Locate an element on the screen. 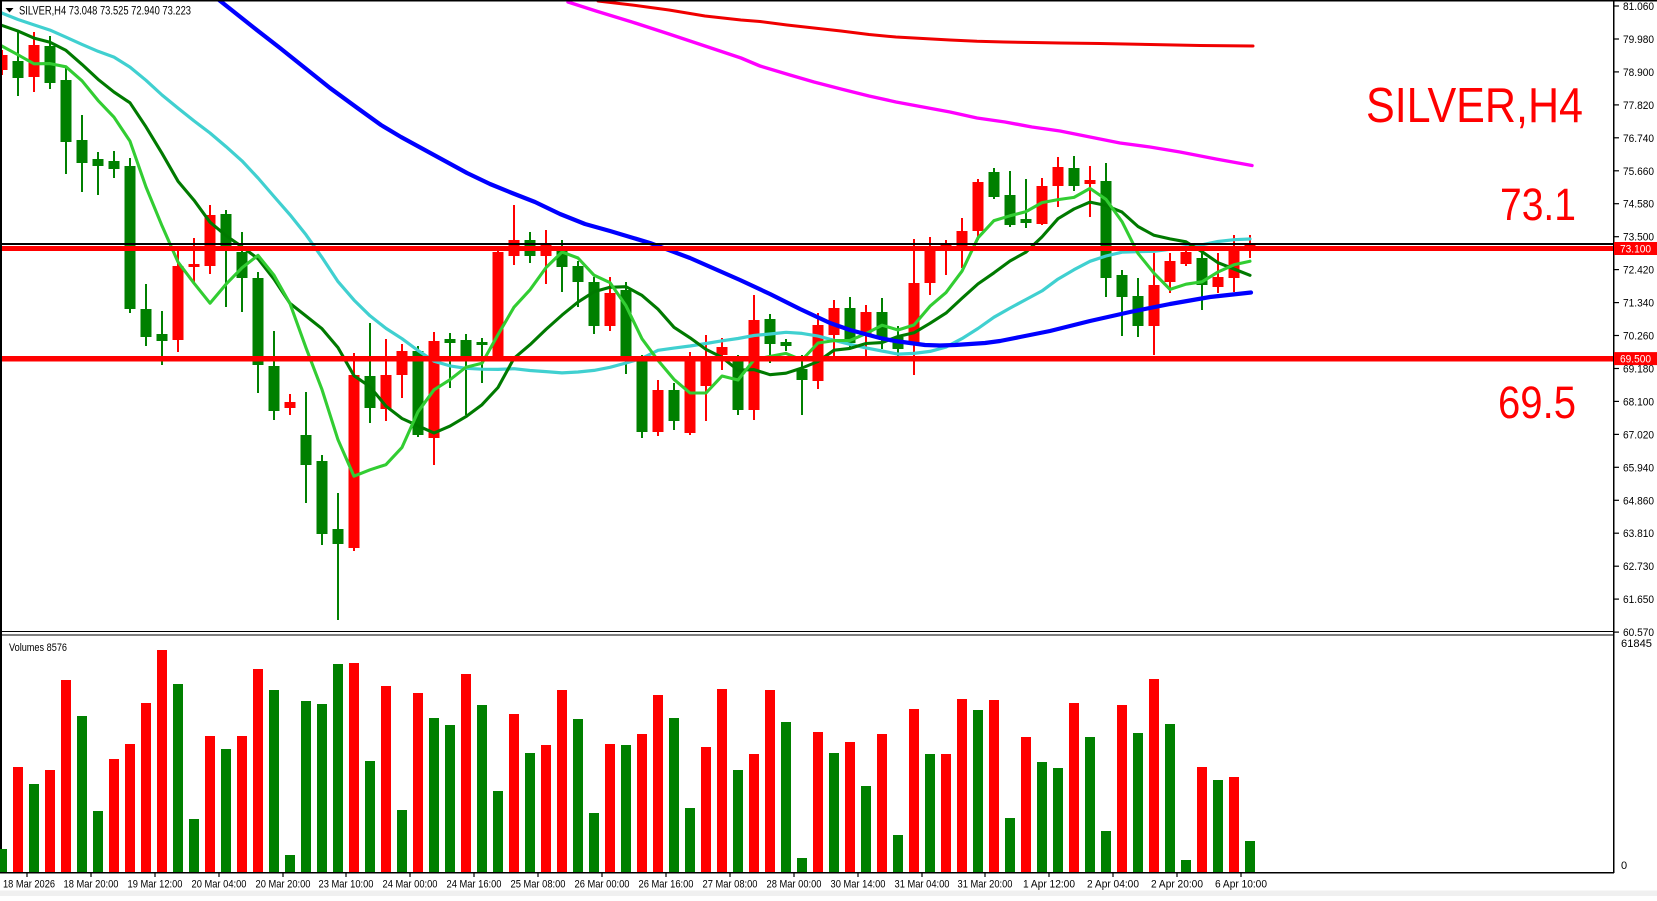 The height and width of the screenshot is (901, 1657). svg-text: 28 Mar 00:00 is located at coordinates (794, 885).